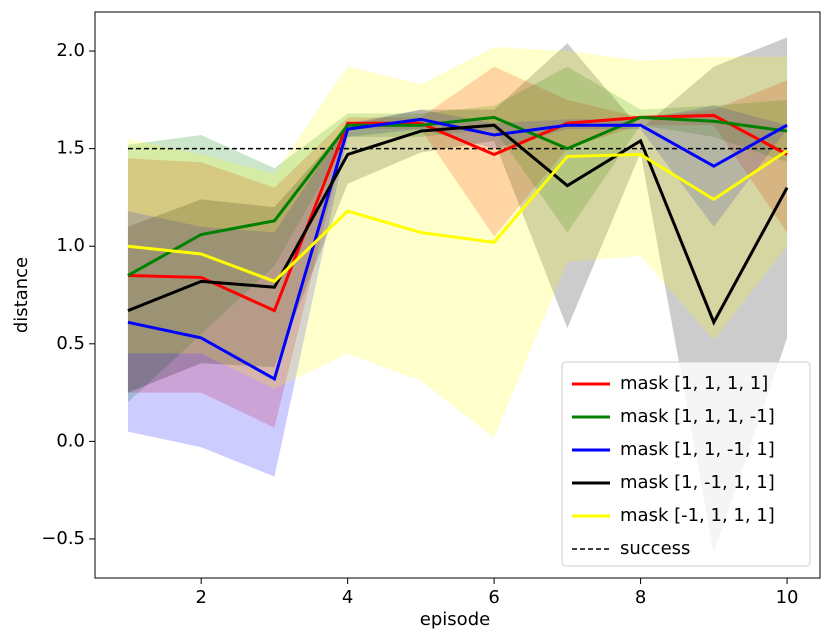 Image resolution: width=830 pixels, height=642 pixels. What do you see at coordinates (200, 597) in the screenshot?
I see `x-tick-label: 2` at bounding box center [200, 597].